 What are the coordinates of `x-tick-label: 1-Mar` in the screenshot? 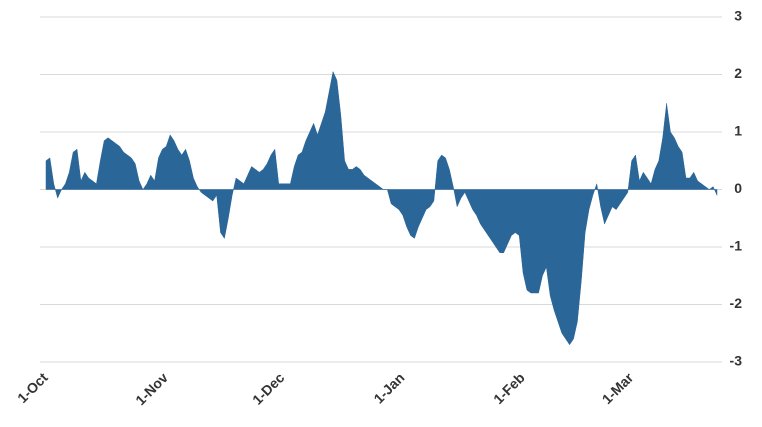 It's located at (618, 388).